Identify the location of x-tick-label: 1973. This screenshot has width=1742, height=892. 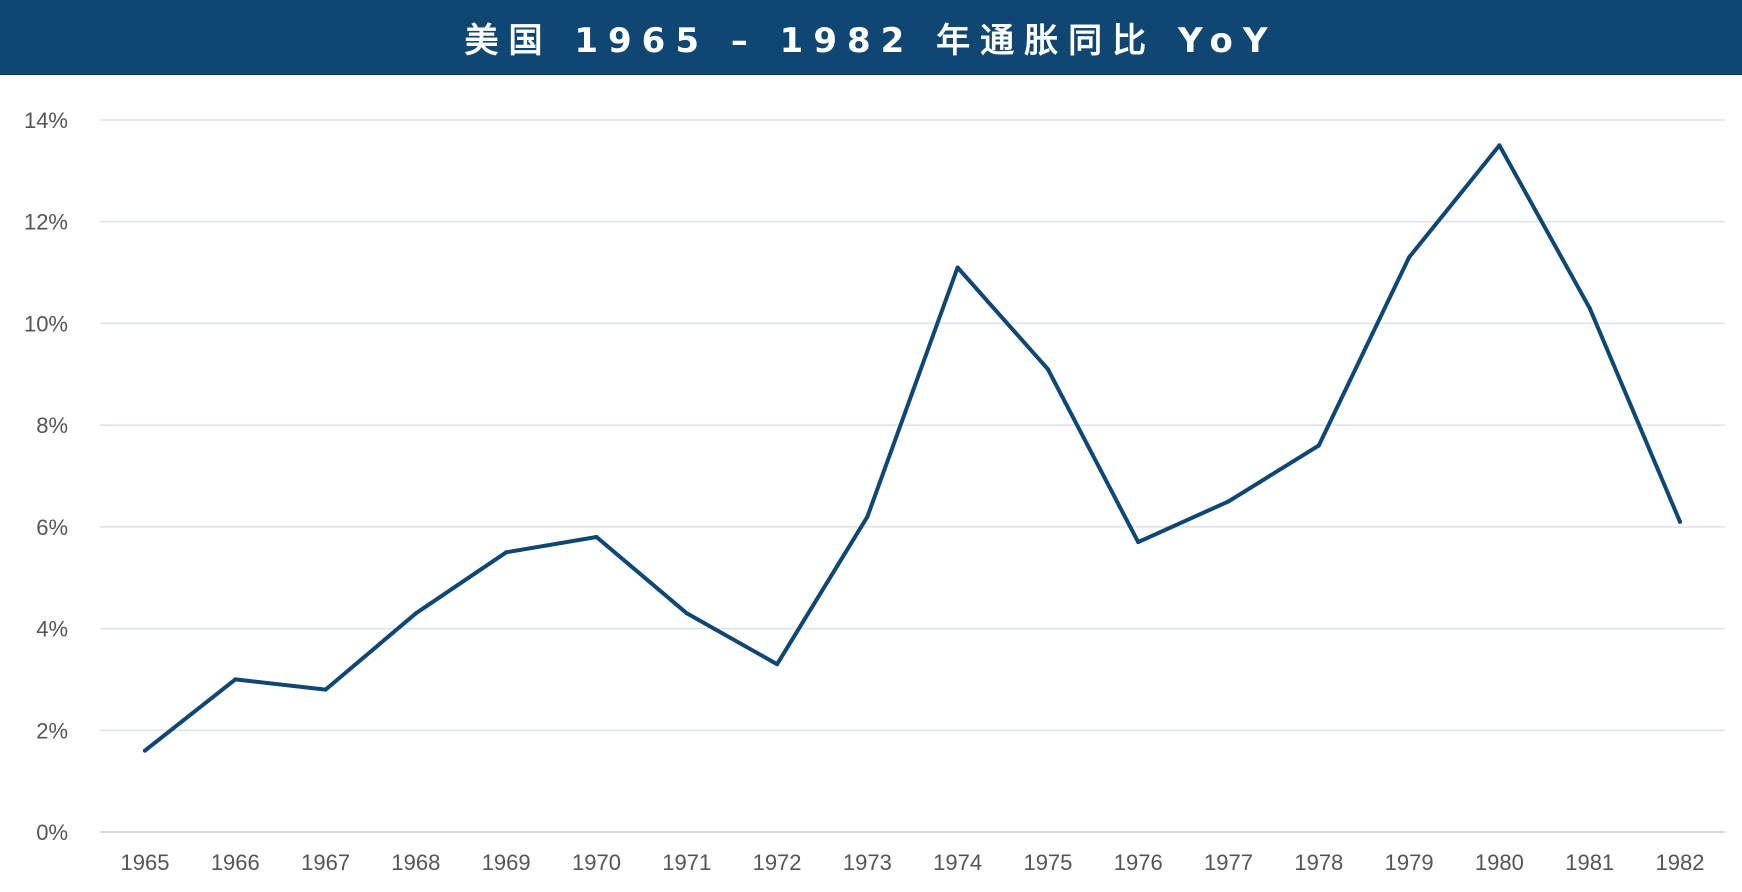
(867, 862).